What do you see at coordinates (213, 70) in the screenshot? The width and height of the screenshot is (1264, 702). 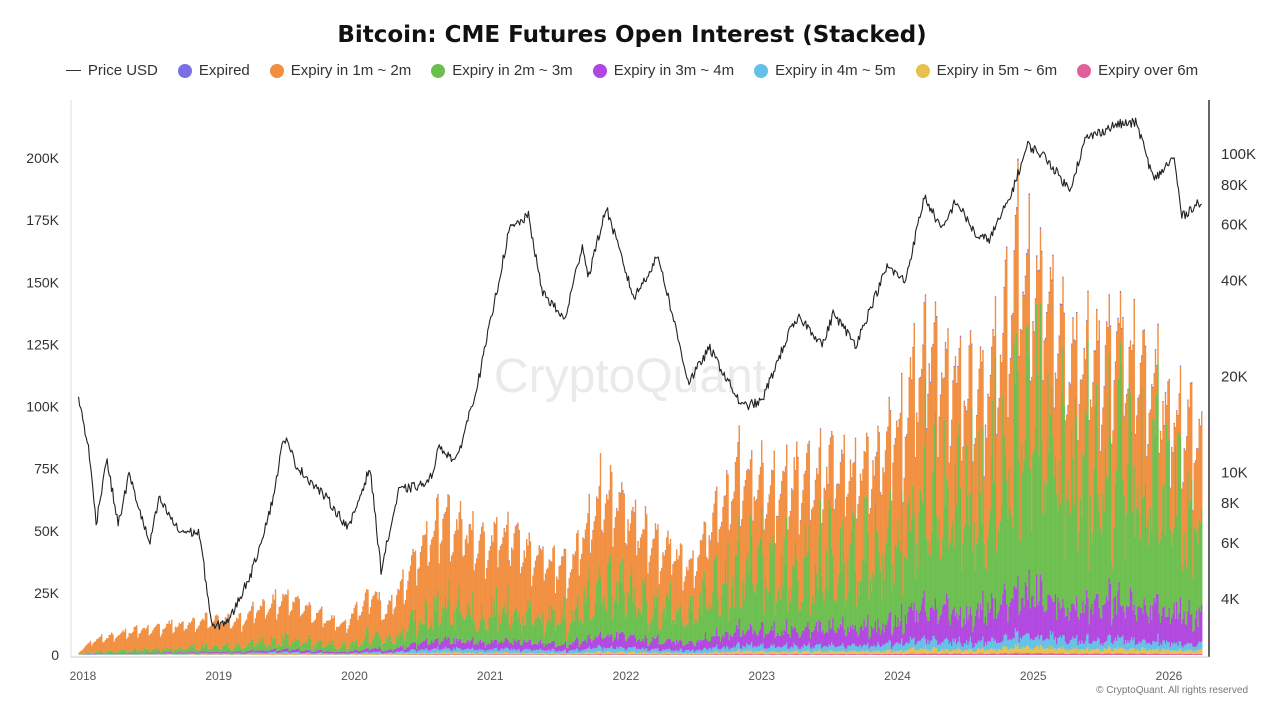 I see `legend-item-expired: Expired` at bounding box center [213, 70].